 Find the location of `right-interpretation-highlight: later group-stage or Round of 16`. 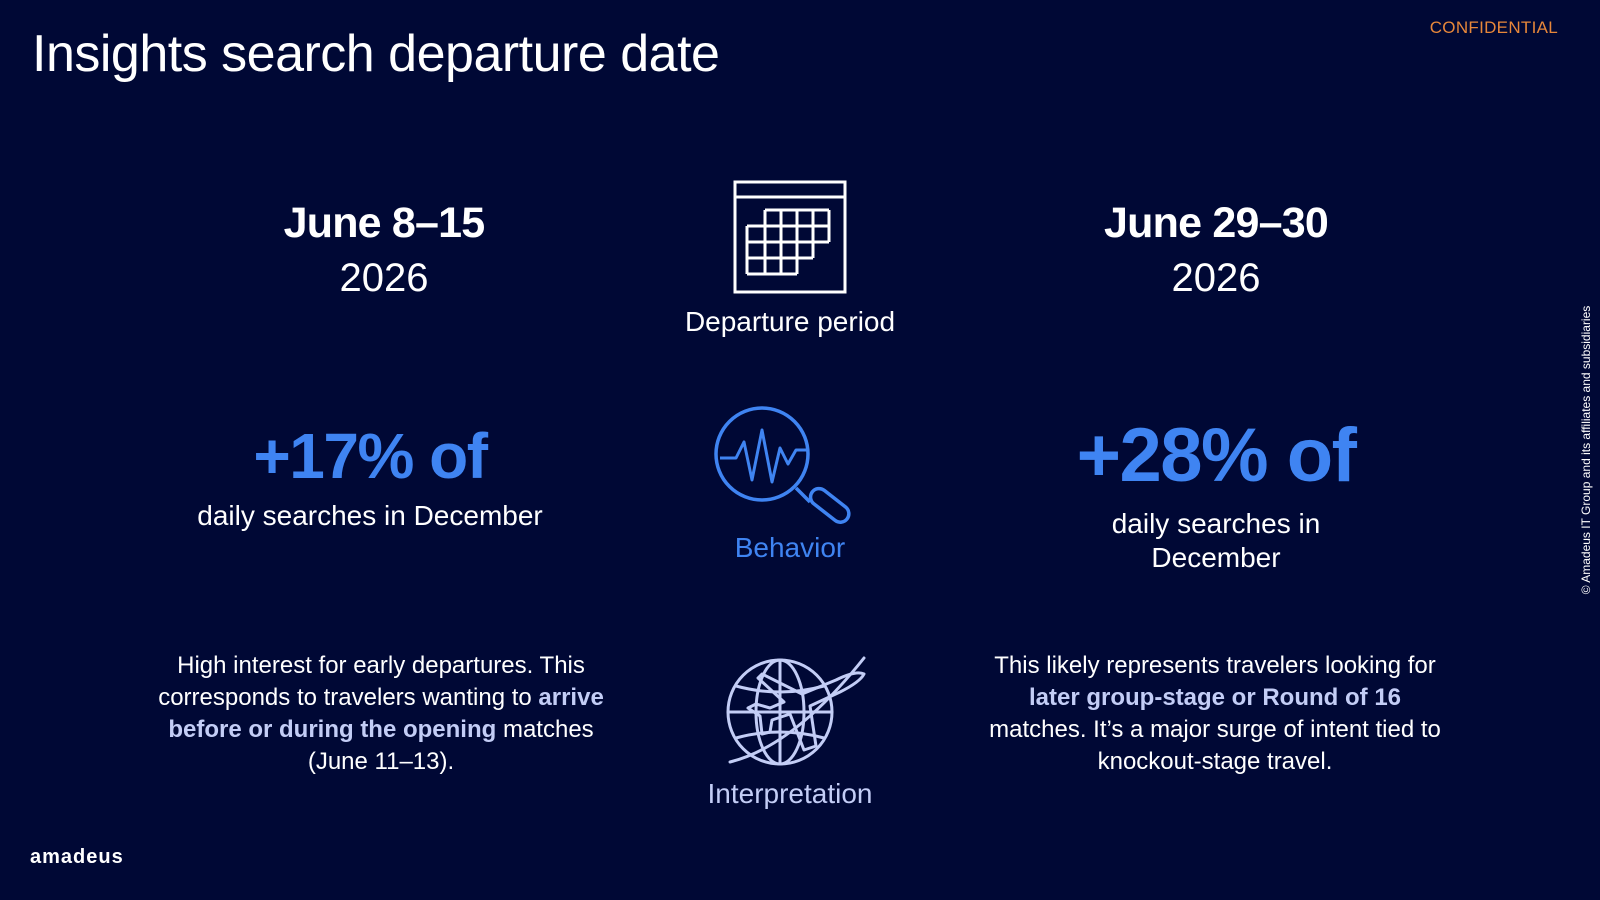

right-interpretation-highlight: later group-stage or Round of 16 is located at coordinates (1215, 697).